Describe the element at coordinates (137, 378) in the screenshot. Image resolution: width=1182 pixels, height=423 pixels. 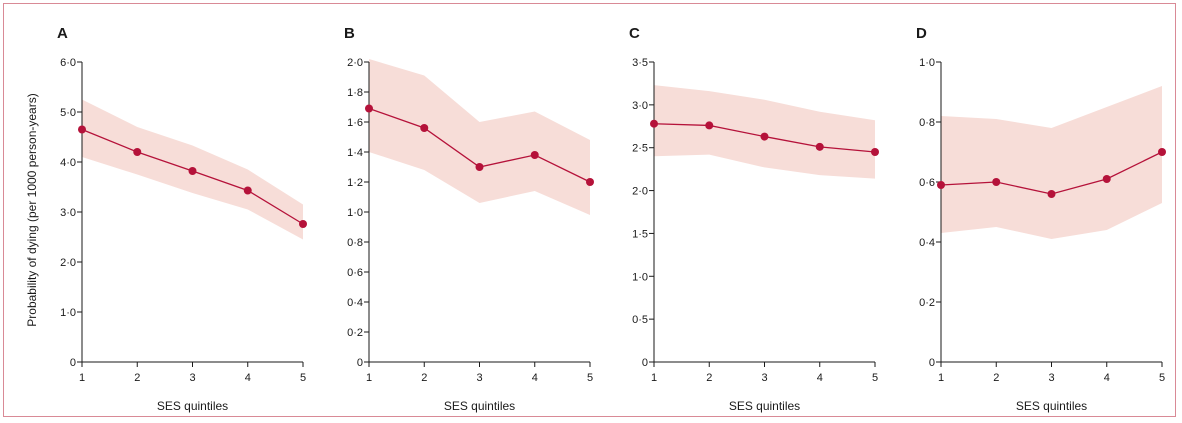
I see `panel-a-x-tick-label: 2` at that location.